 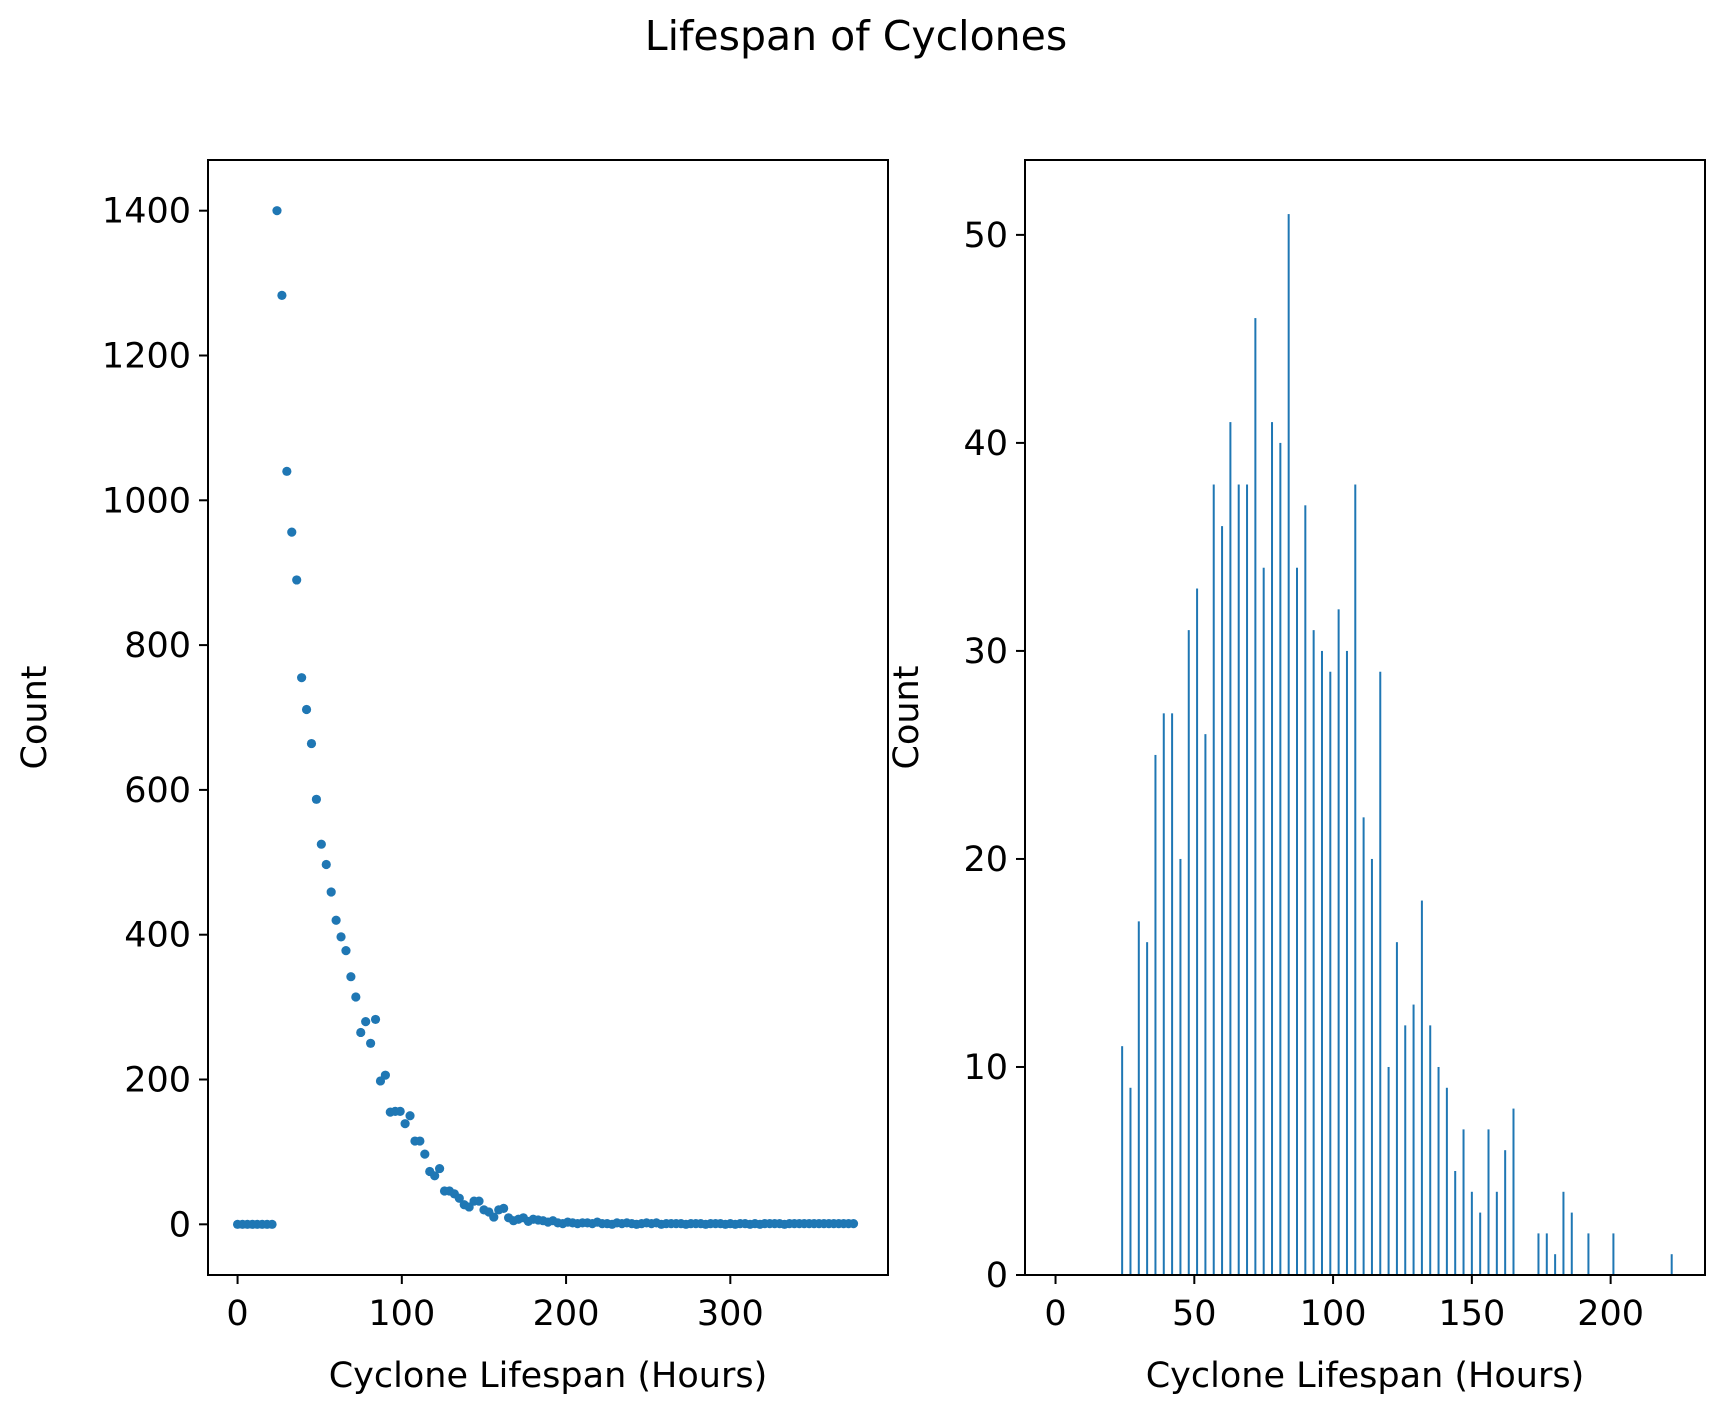 What do you see at coordinates (985, 1068) in the screenshot?
I see `y-tick-label: 10` at bounding box center [985, 1068].